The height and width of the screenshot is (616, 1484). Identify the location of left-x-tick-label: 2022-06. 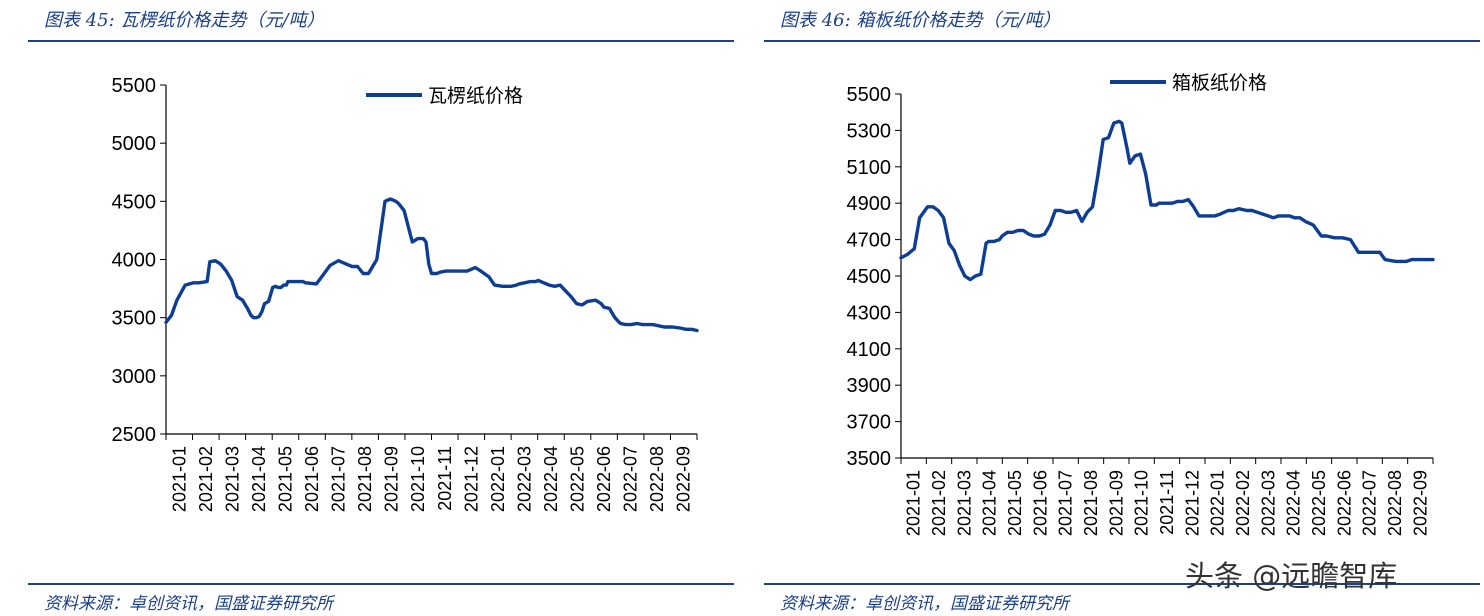
(604, 479).